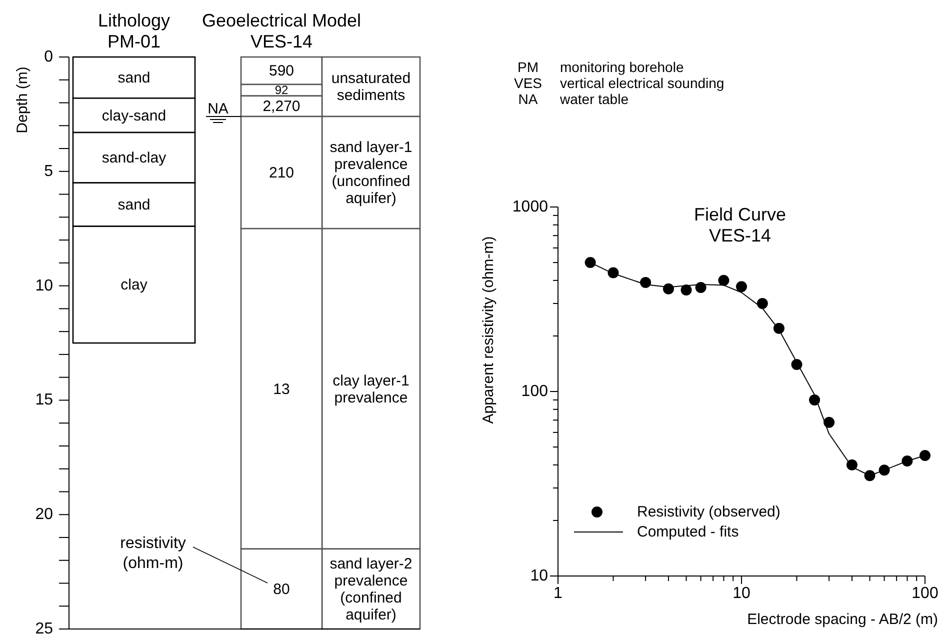 Image resolution: width=947 pixels, height=637 pixels. Describe the element at coordinates (134, 115) in the screenshot. I see `data-label: clay-sand` at that location.